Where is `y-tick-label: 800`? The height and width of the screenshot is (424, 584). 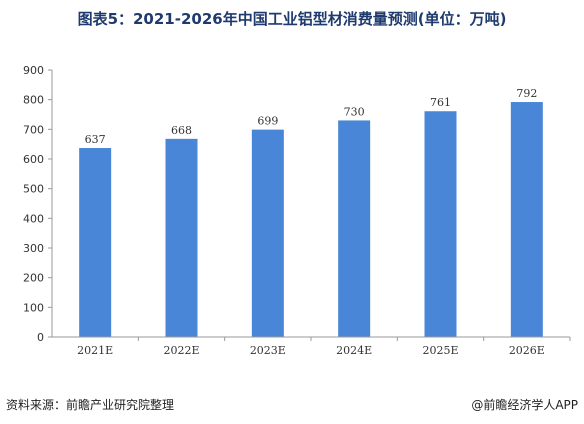
y-tick-label: 800 is located at coordinates (33, 100).